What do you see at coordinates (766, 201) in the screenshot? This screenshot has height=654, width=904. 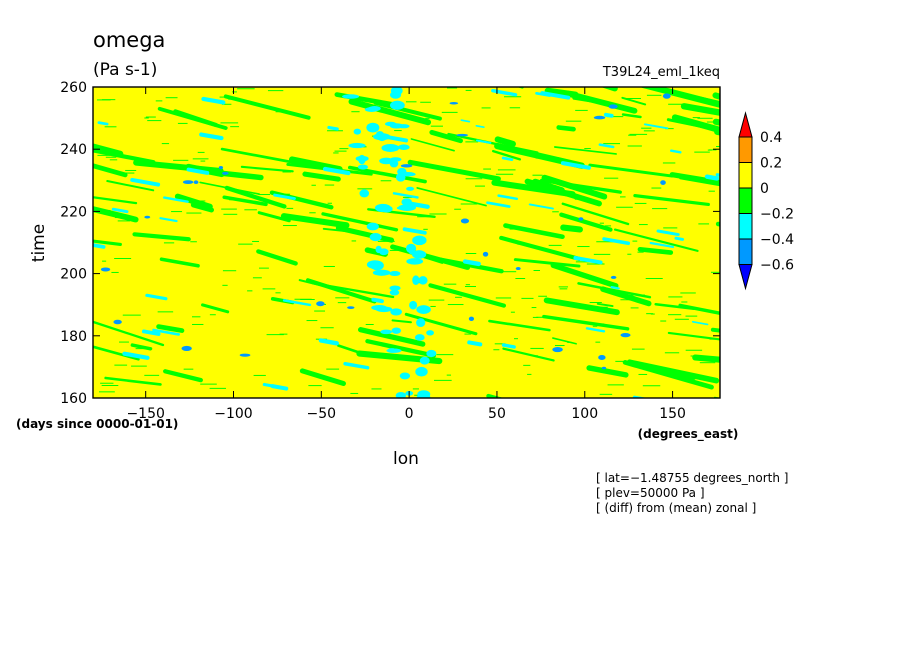 I see `colorbar-legend: 0.4 0.2 0 −0.2 −0.4 −0.6` at bounding box center [766, 201].